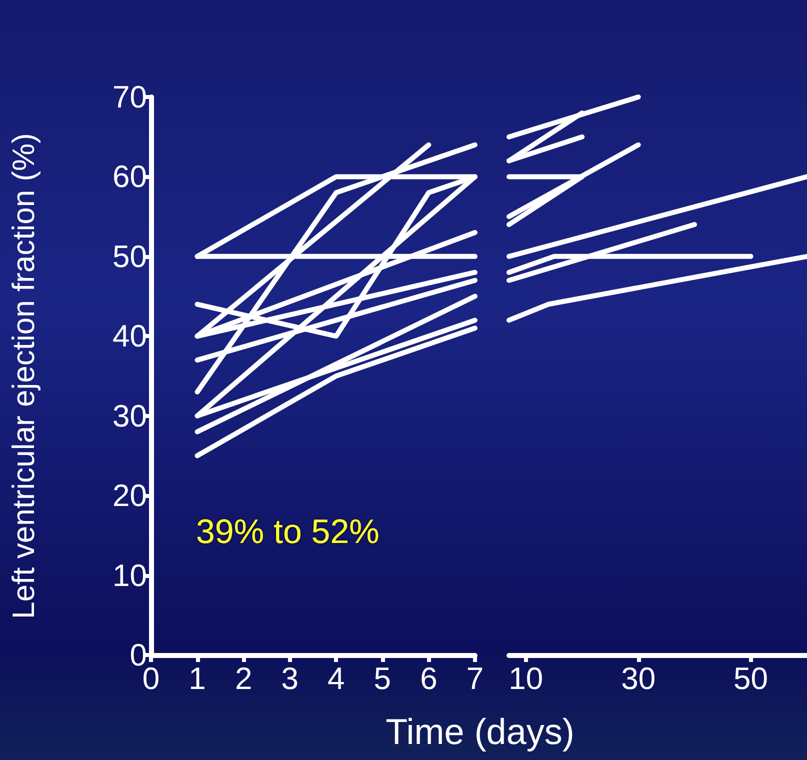 The height and width of the screenshot is (760, 807). What do you see at coordinates (429, 678) in the screenshot?
I see `x-tick-label: 6` at bounding box center [429, 678].